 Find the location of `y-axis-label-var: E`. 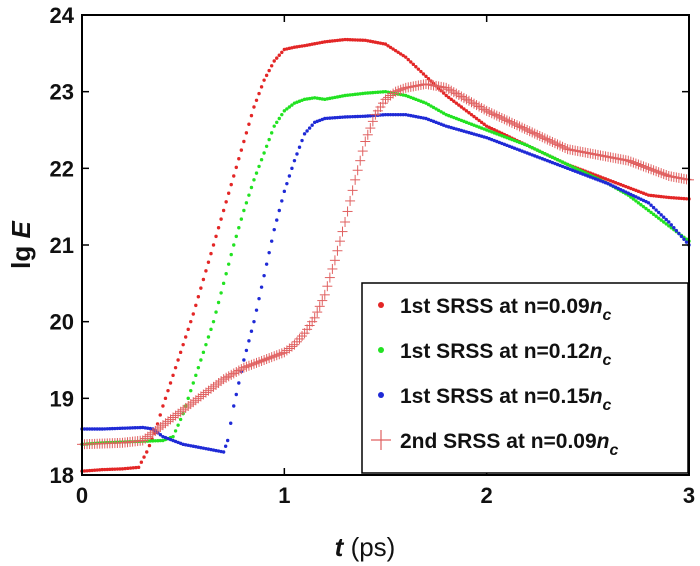

y-axis-label-var: E is located at coordinates (21, 230).